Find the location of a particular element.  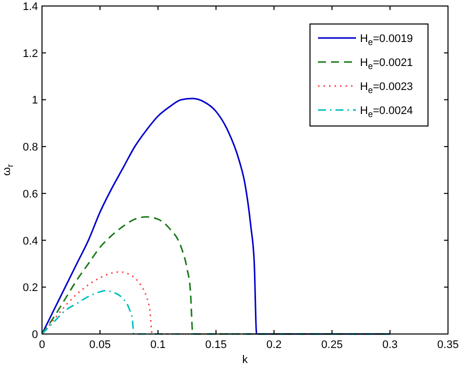

y-tick-label: 0 is located at coordinates (35, 335).